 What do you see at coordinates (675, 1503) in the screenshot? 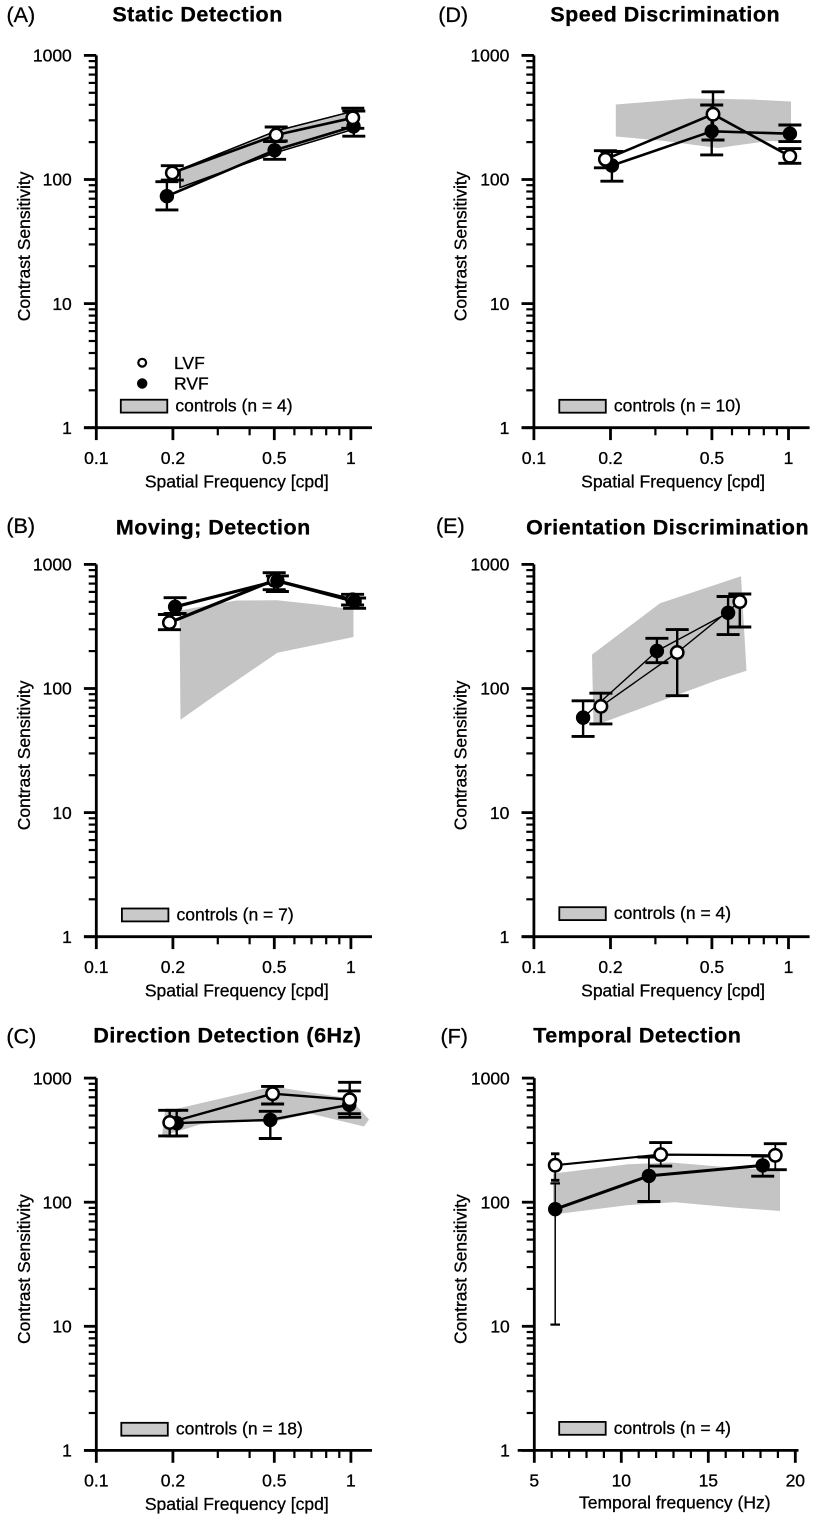
I see `svg-text: Temporal frequency (Hz)` at bounding box center [675, 1503].